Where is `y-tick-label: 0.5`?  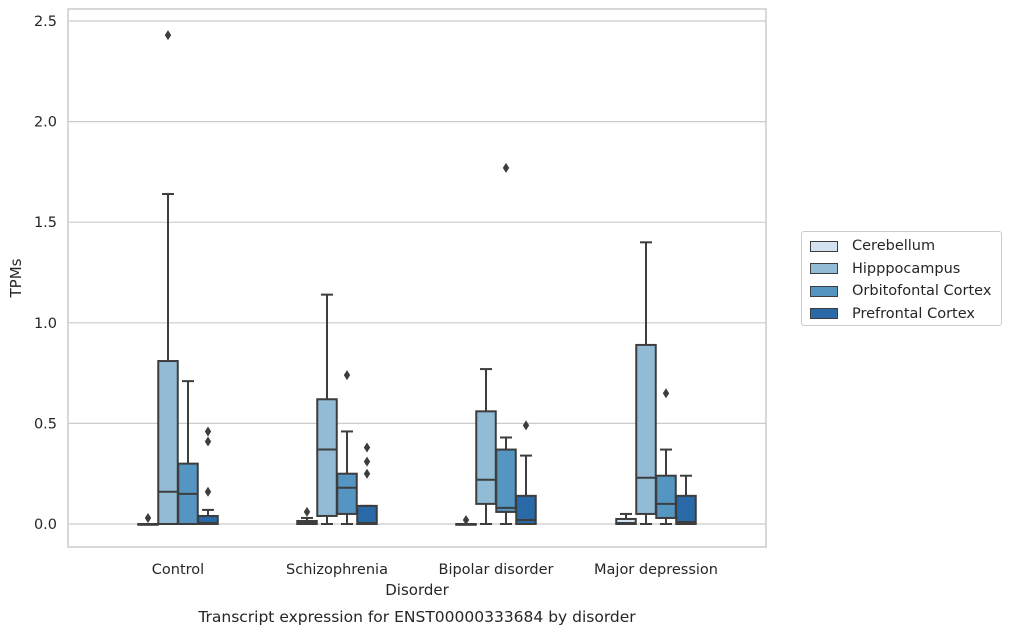 y-tick-label: 0.5 is located at coordinates (45, 424).